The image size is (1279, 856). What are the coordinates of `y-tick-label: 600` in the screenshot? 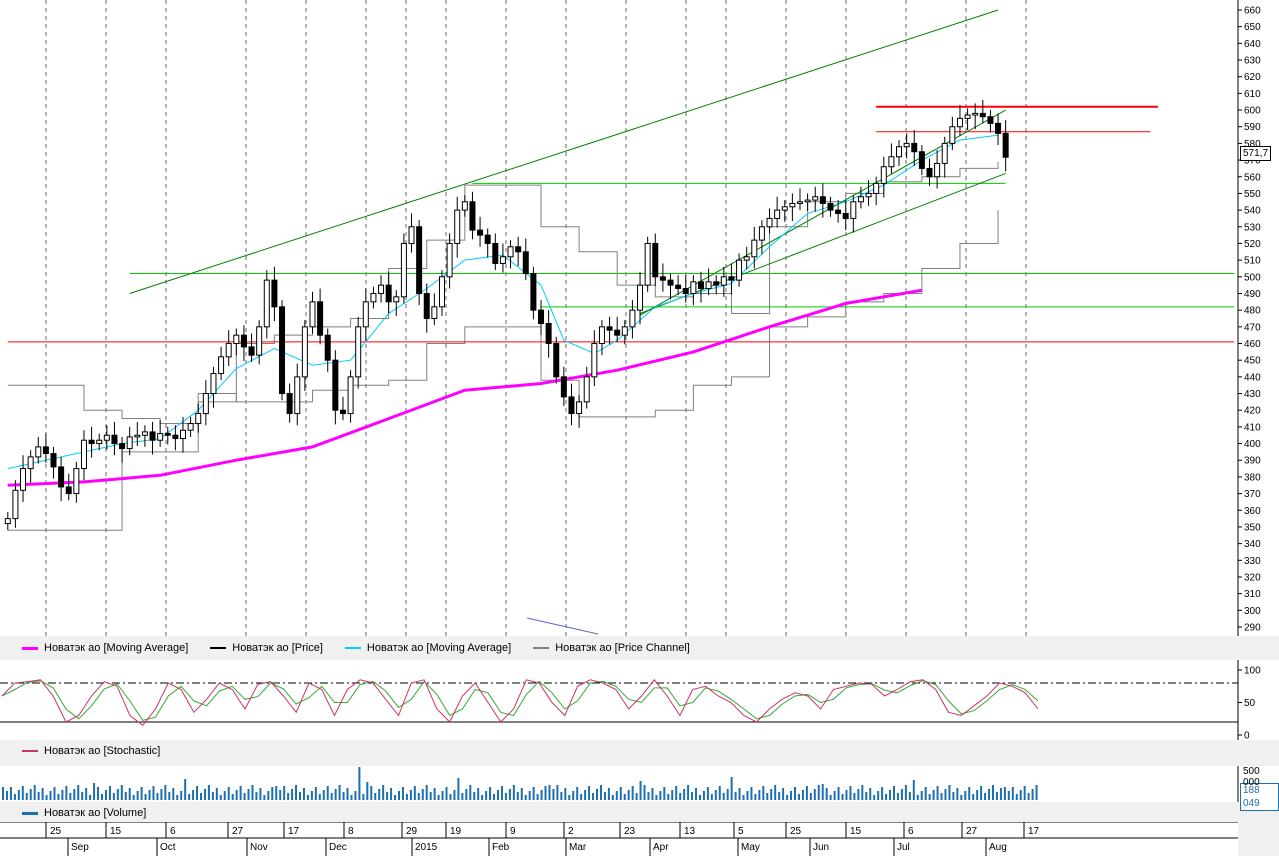 It's located at (1252, 111).